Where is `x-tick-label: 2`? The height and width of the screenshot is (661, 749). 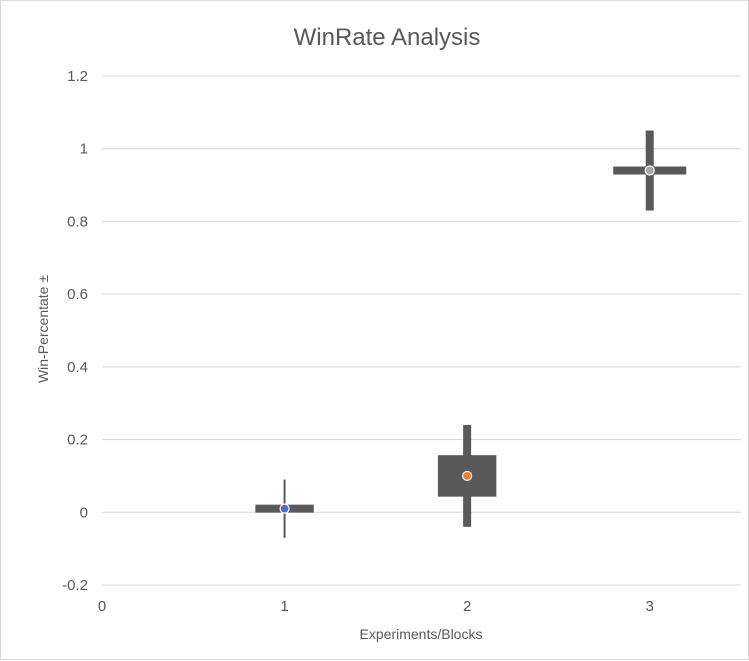 x-tick-label: 2 is located at coordinates (467, 606).